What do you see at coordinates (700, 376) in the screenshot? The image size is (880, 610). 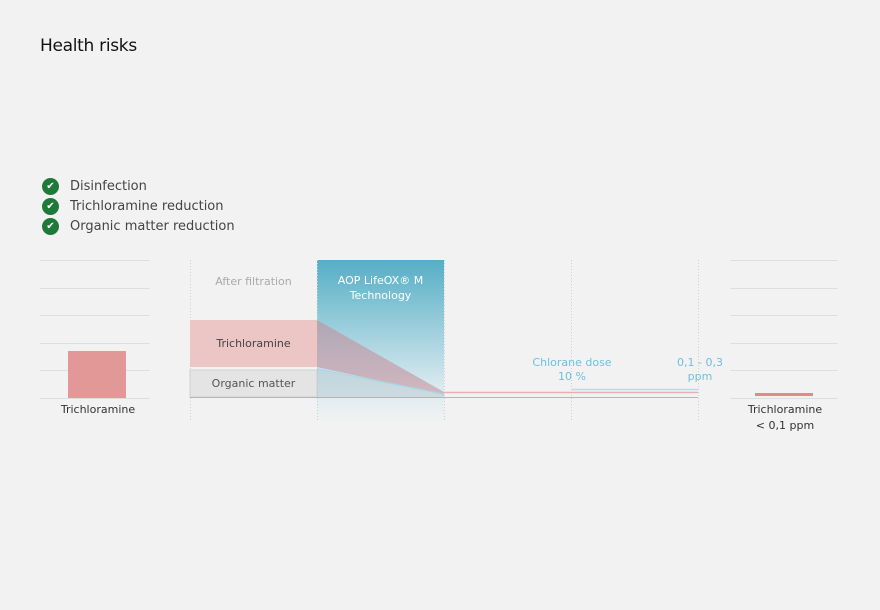 I see `ppm-range-unit: ppm` at bounding box center [700, 376].